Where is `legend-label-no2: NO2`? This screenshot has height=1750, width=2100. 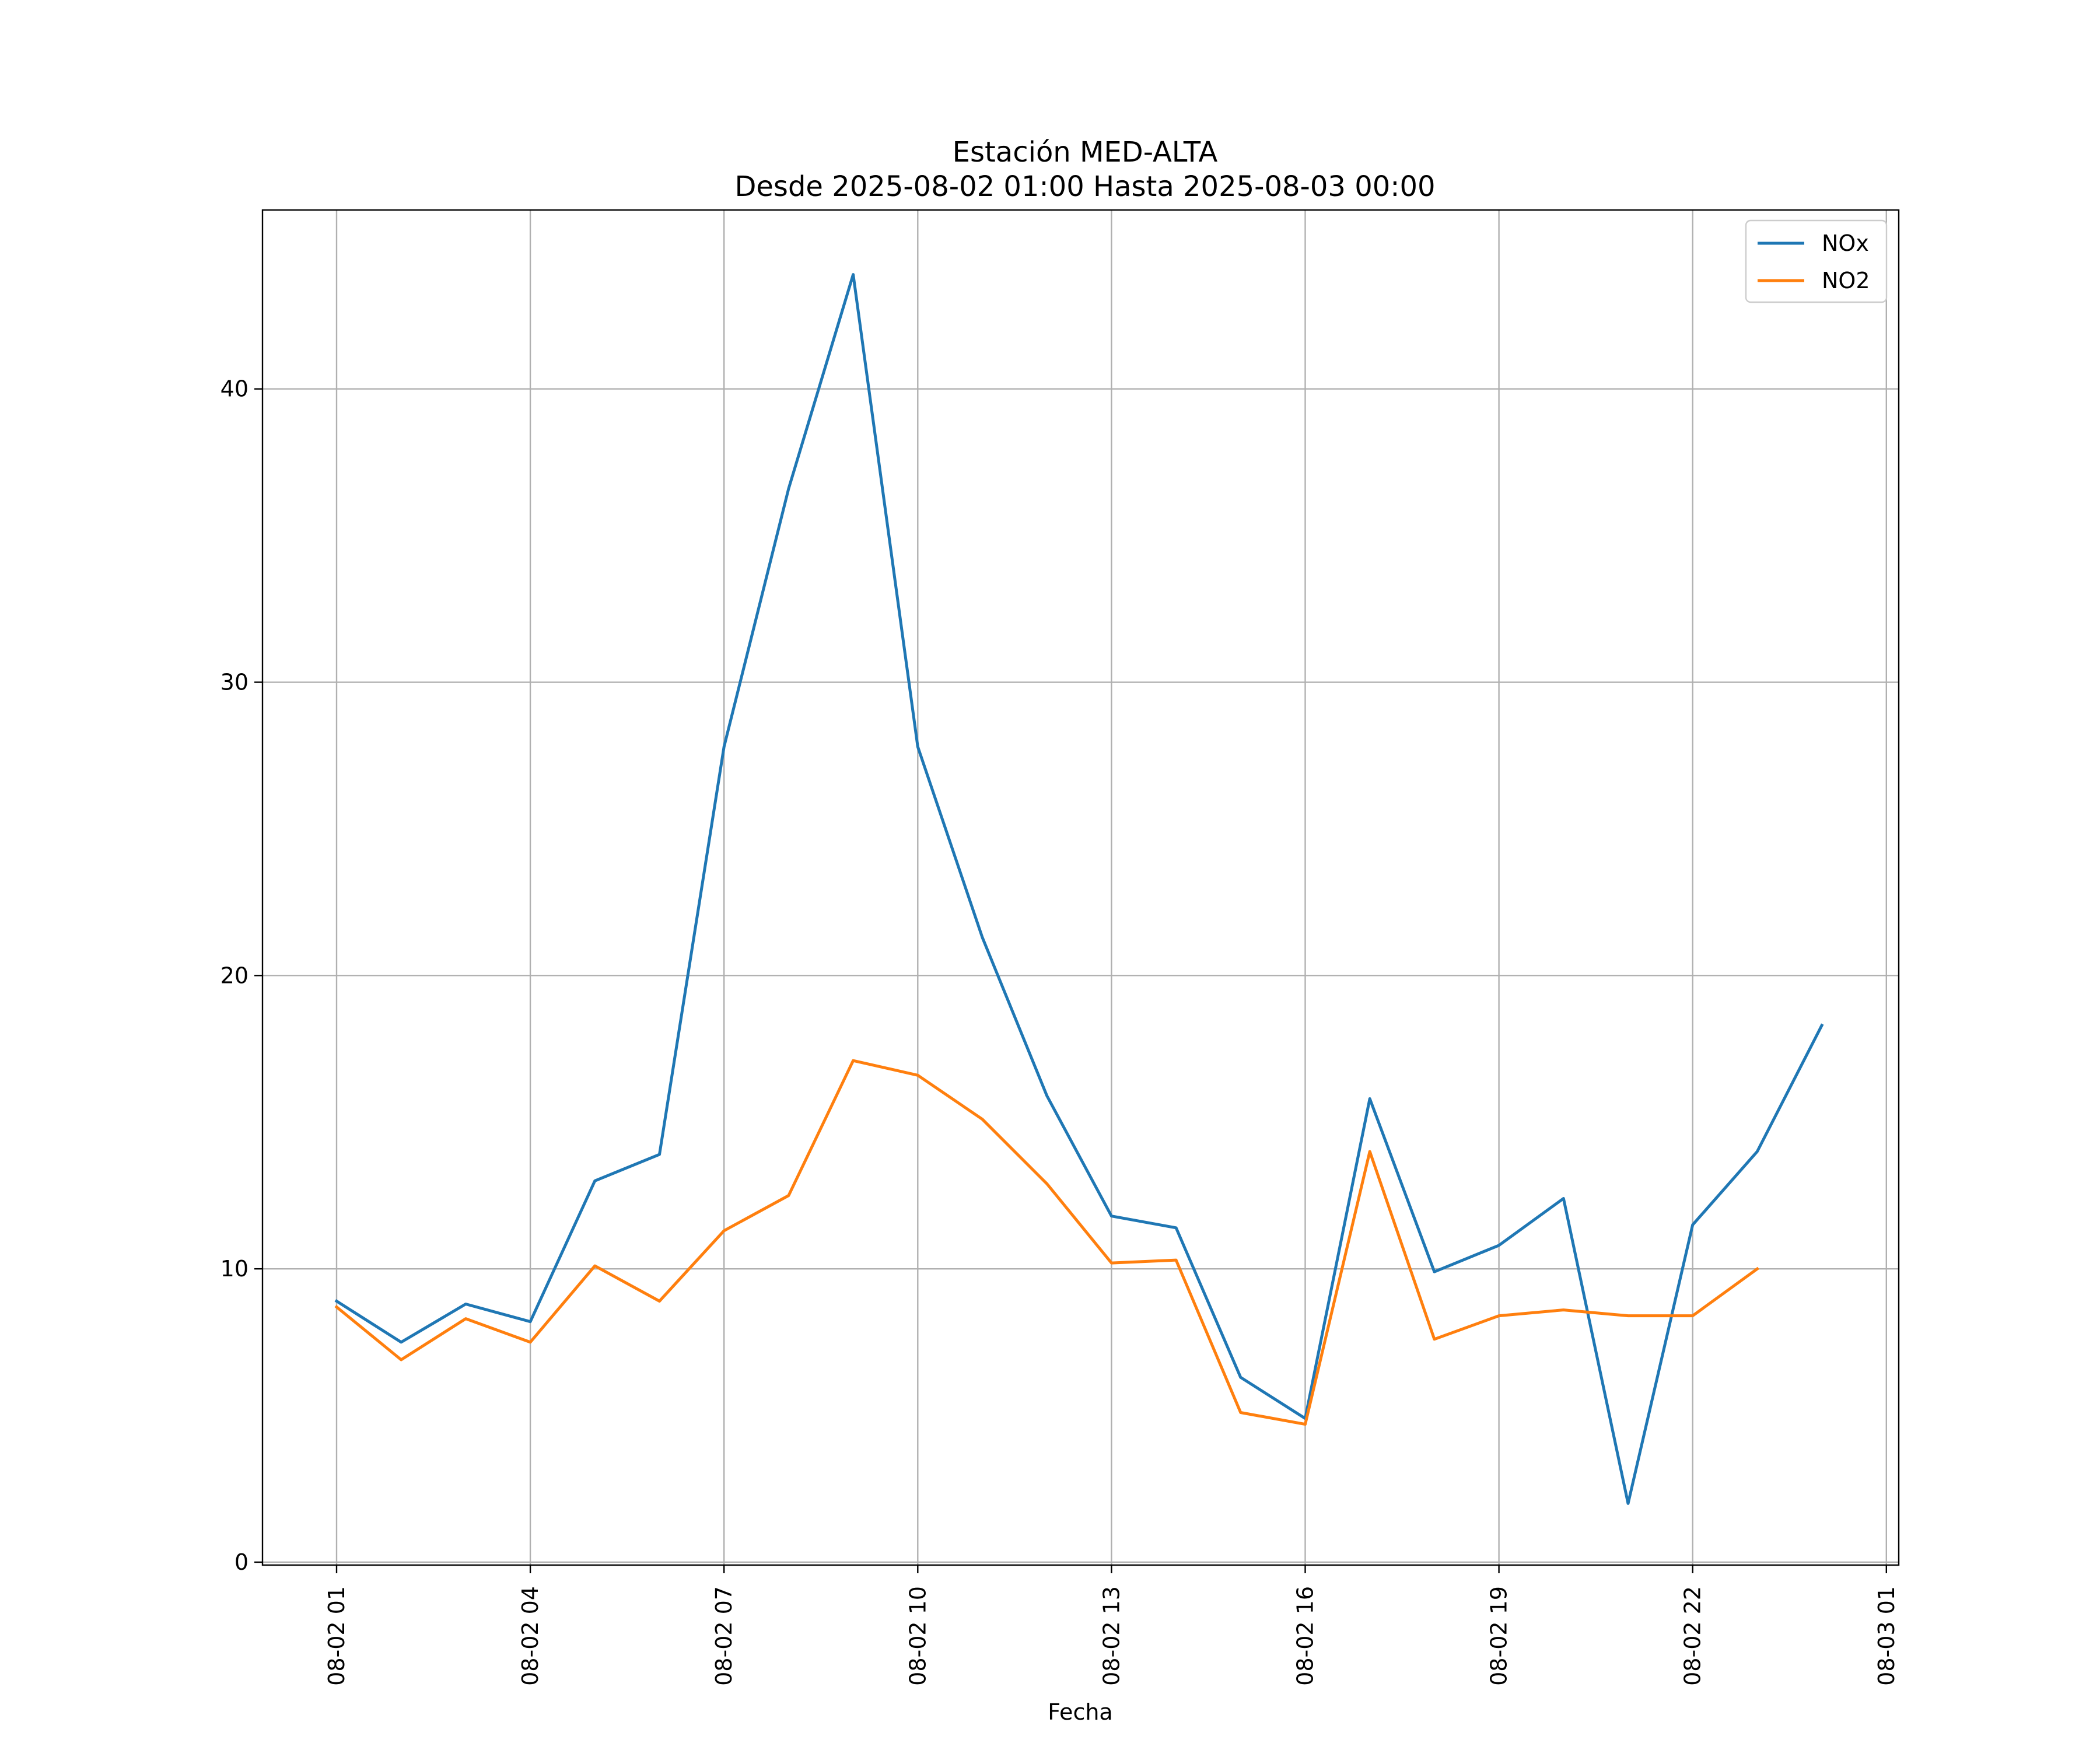
legend-label-no2: NO2 is located at coordinates (1846, 280).